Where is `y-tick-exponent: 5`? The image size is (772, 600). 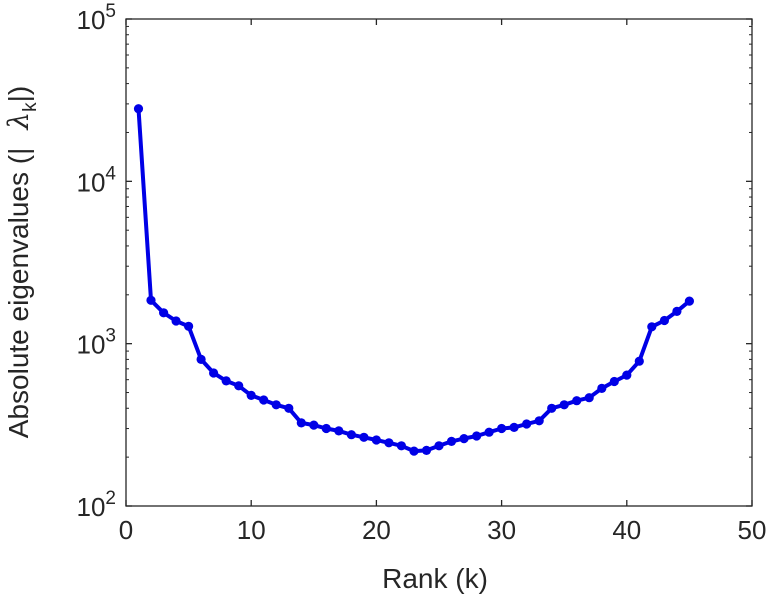 y-tick-exponent: 5 is located at coordinates (110, 11).